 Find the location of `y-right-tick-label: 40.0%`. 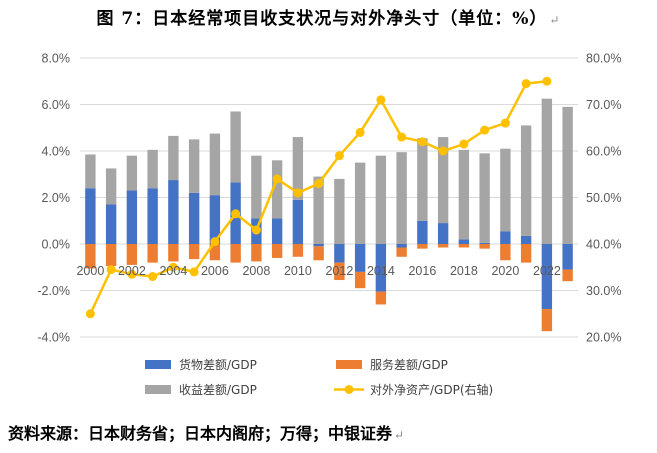

y-right-tick-label: 40.0% is located at coordinates (603, 245).